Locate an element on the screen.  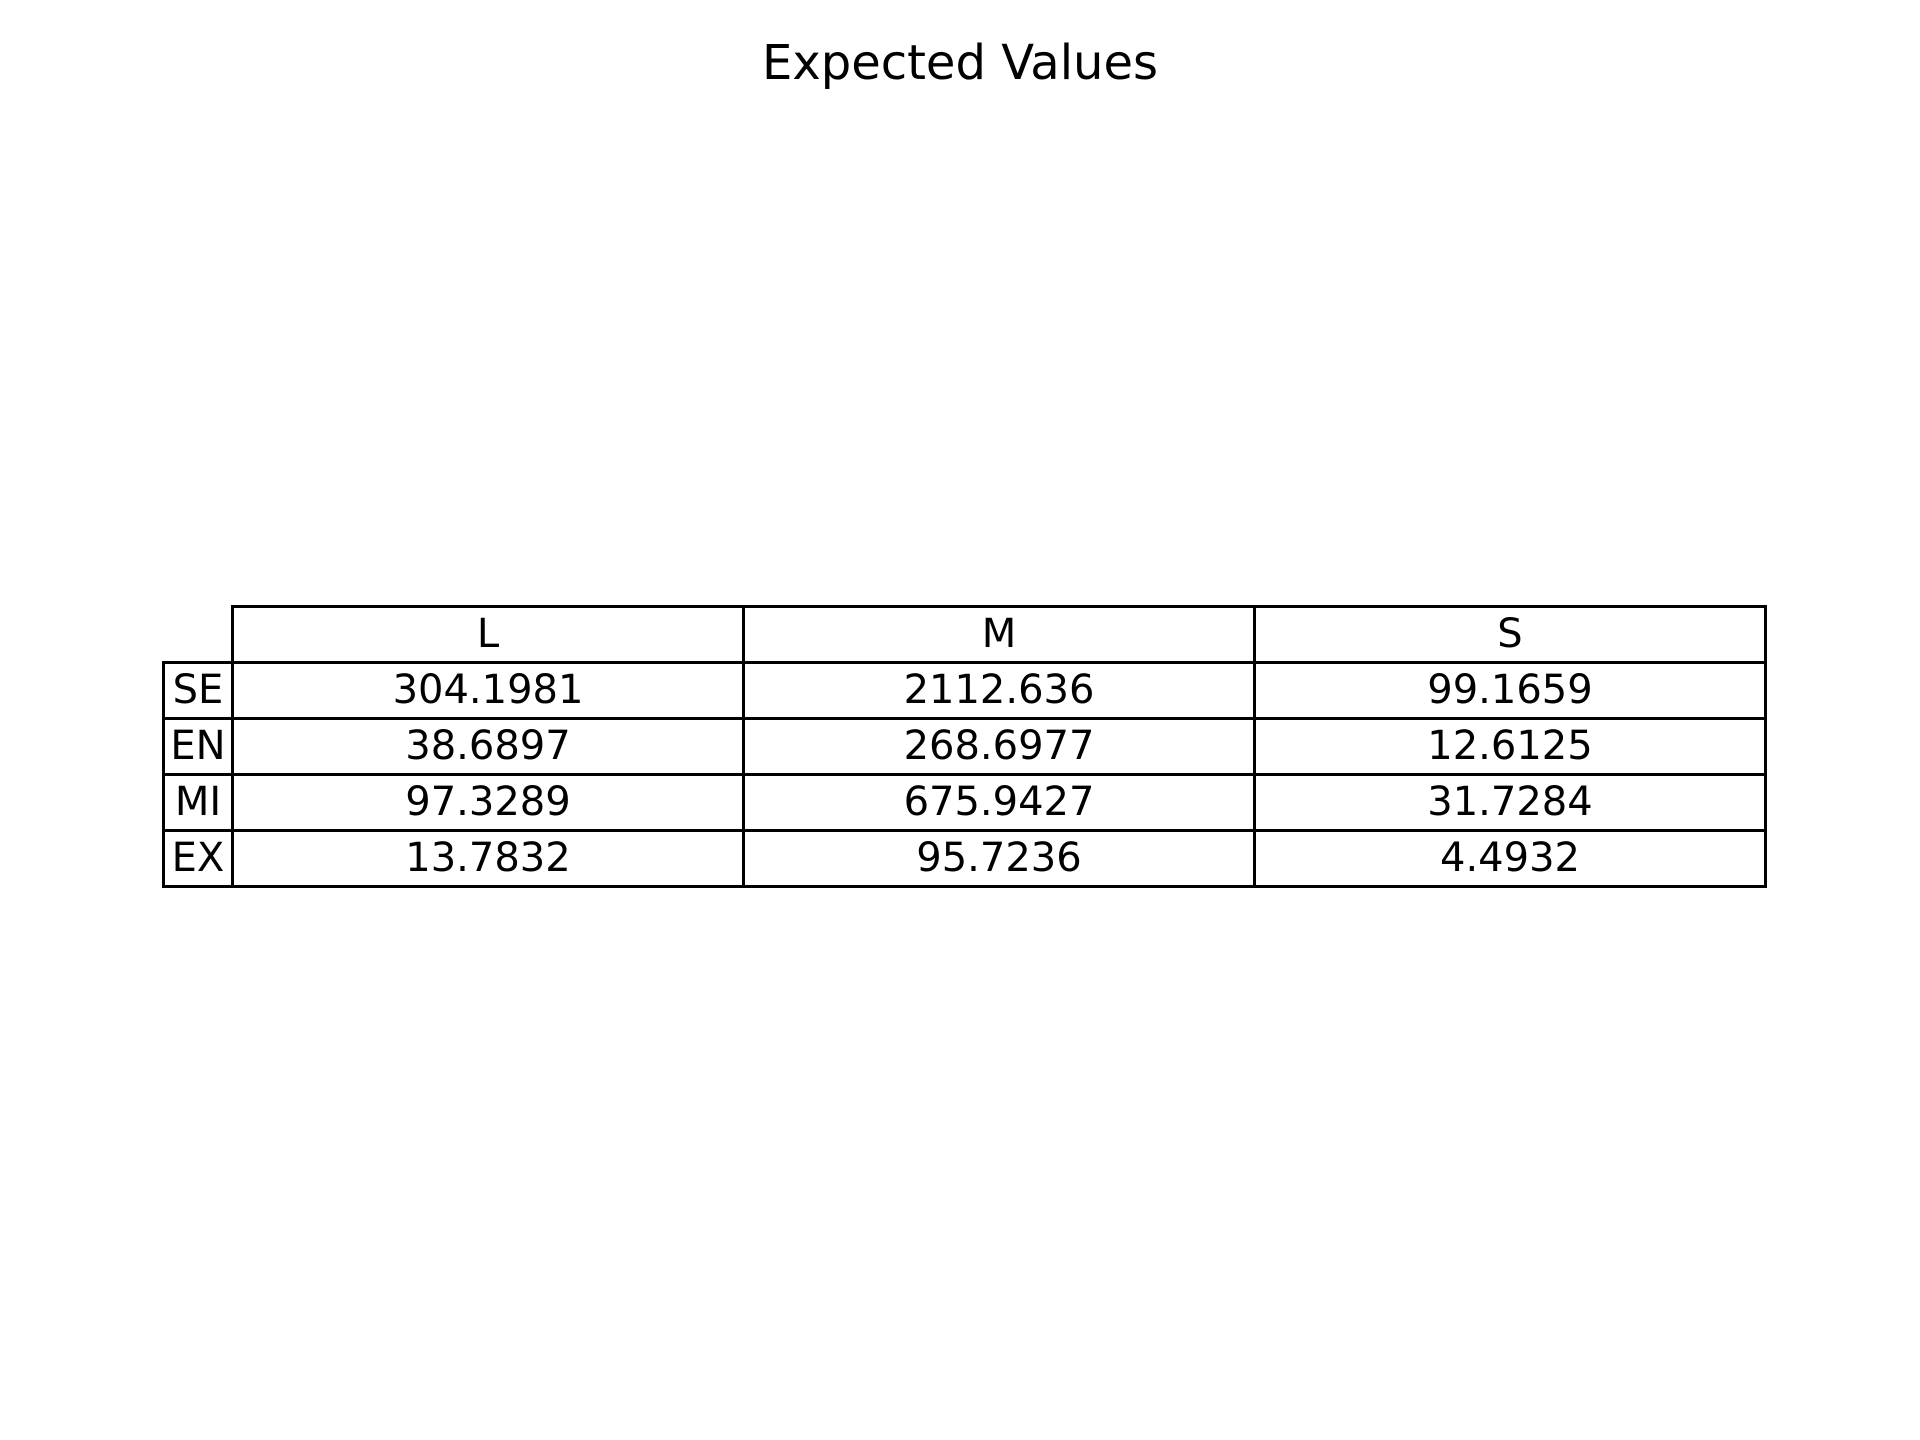
table-cell: 97.3289 is located at coordinates (488, 802).